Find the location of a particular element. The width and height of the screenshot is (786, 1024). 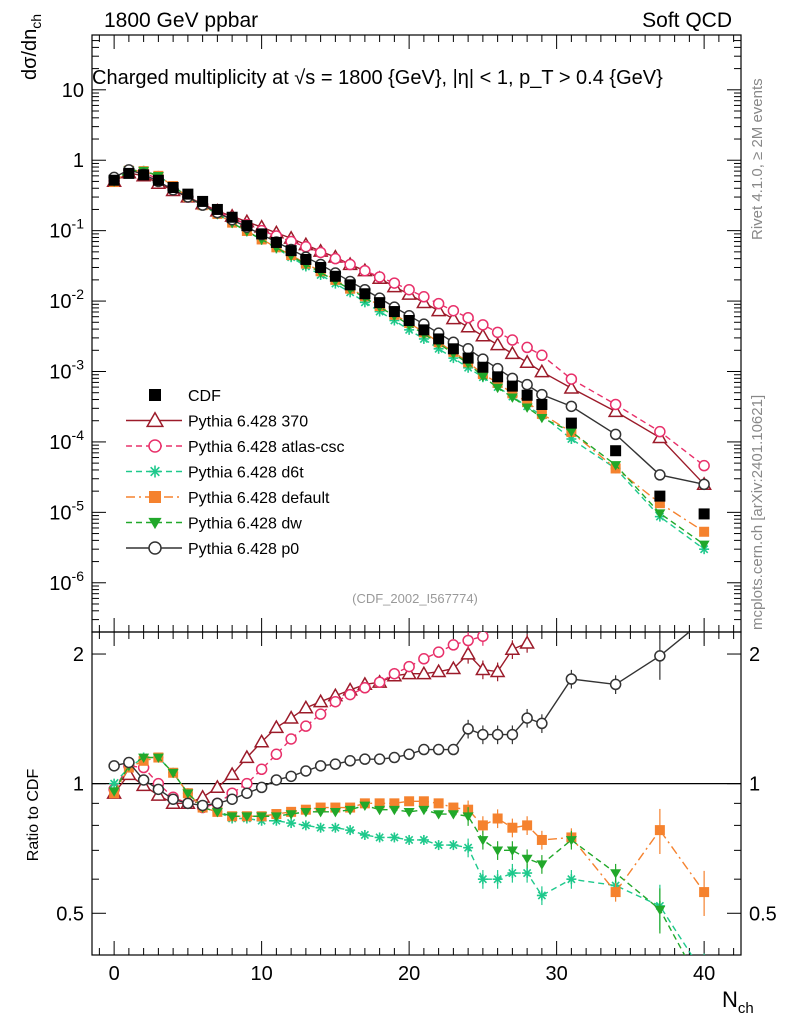

main-y-tick-label: 10 is located at coordinates (73, 91).